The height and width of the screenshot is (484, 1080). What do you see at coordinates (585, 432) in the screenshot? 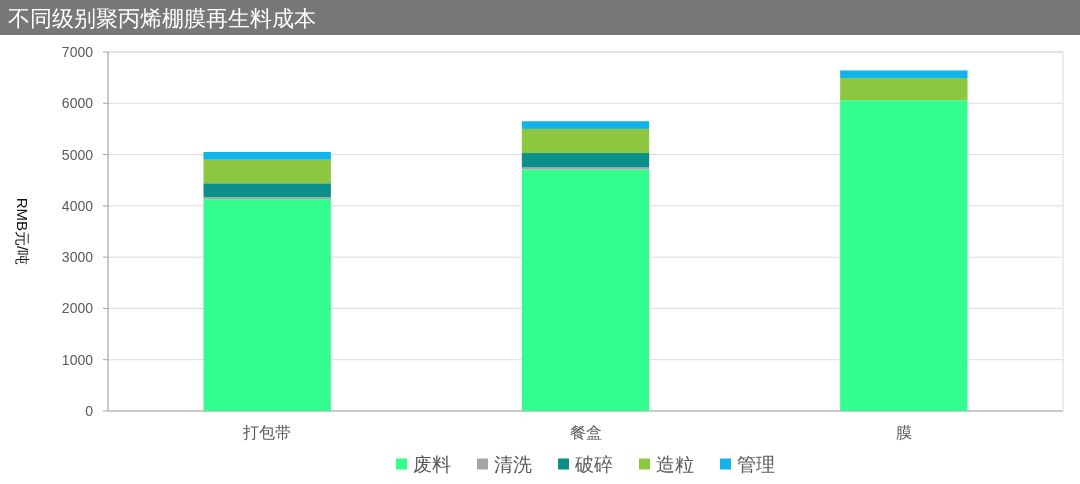
I see `x-tick-label: 餐盒` at bounding box center [585, 432].